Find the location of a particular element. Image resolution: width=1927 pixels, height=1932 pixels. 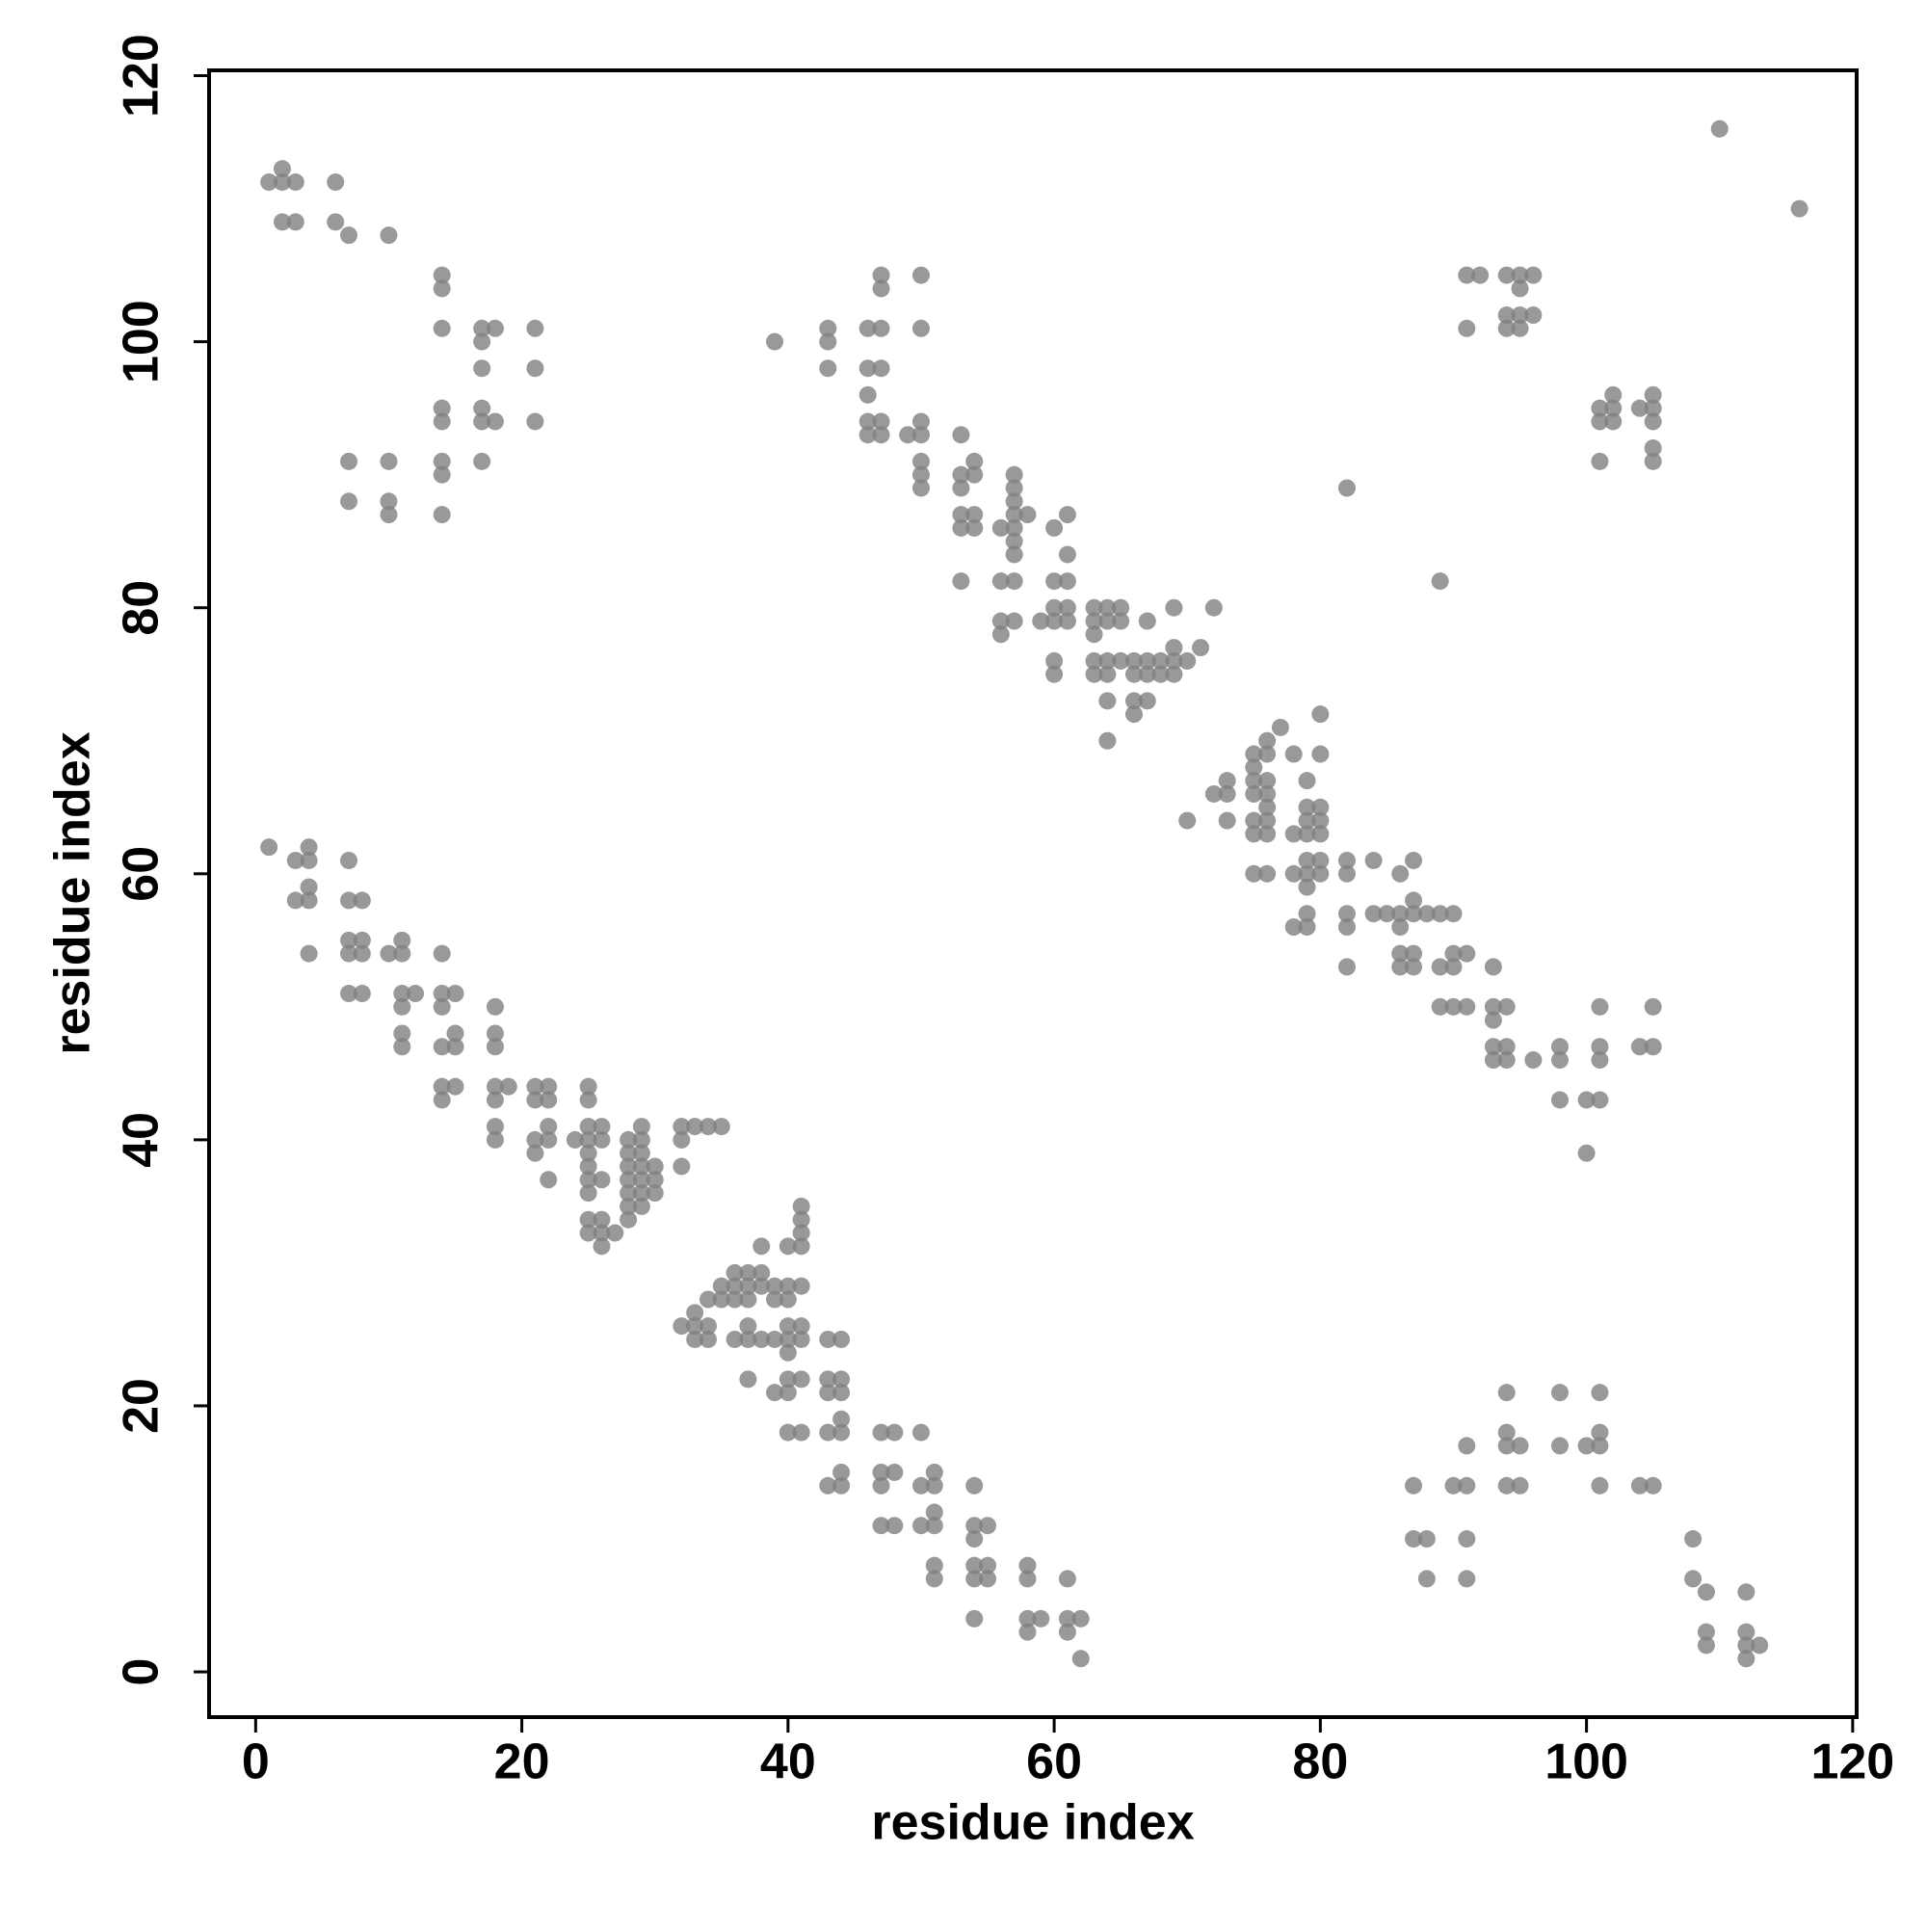

y-tick-label: 100 is located at coordinates (142, 342).